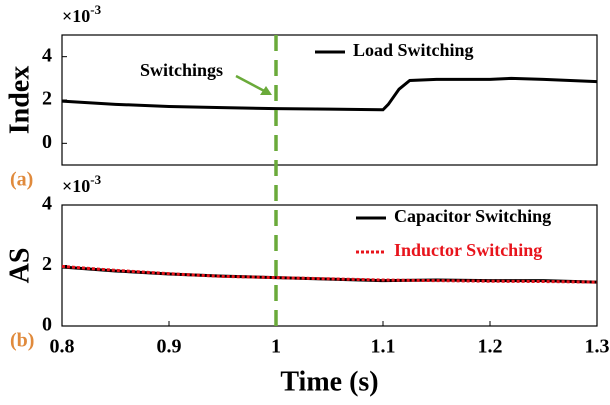  What do you see at coordinates (22, 341) in the screenshot?
I see `panel-label: (b)` at bounding box center [22, 341].